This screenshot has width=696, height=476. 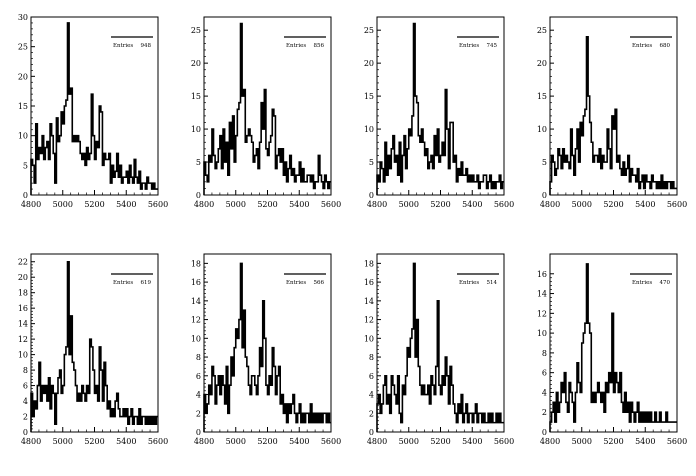 What do you see at coordinates (319, 283) in the screenshot?
I see `legend-entries-value: 566` at bounding box center [319, 283].